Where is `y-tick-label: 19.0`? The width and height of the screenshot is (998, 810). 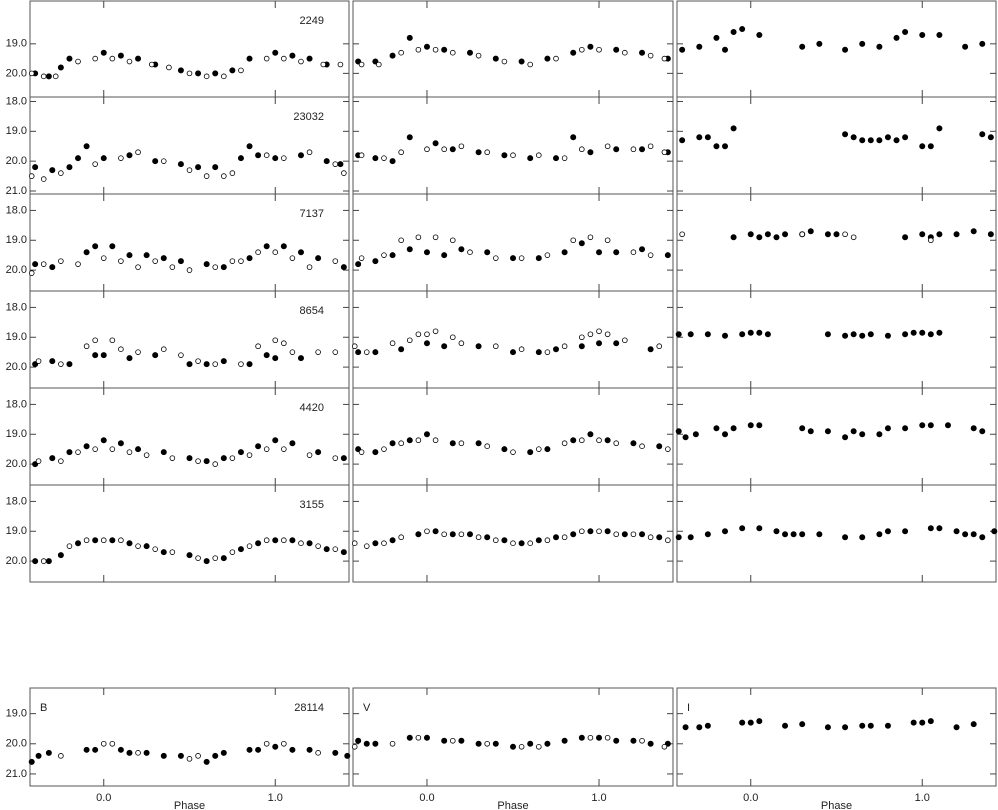 y-tick-label: 19.0 is located at coordinates (16, 44).